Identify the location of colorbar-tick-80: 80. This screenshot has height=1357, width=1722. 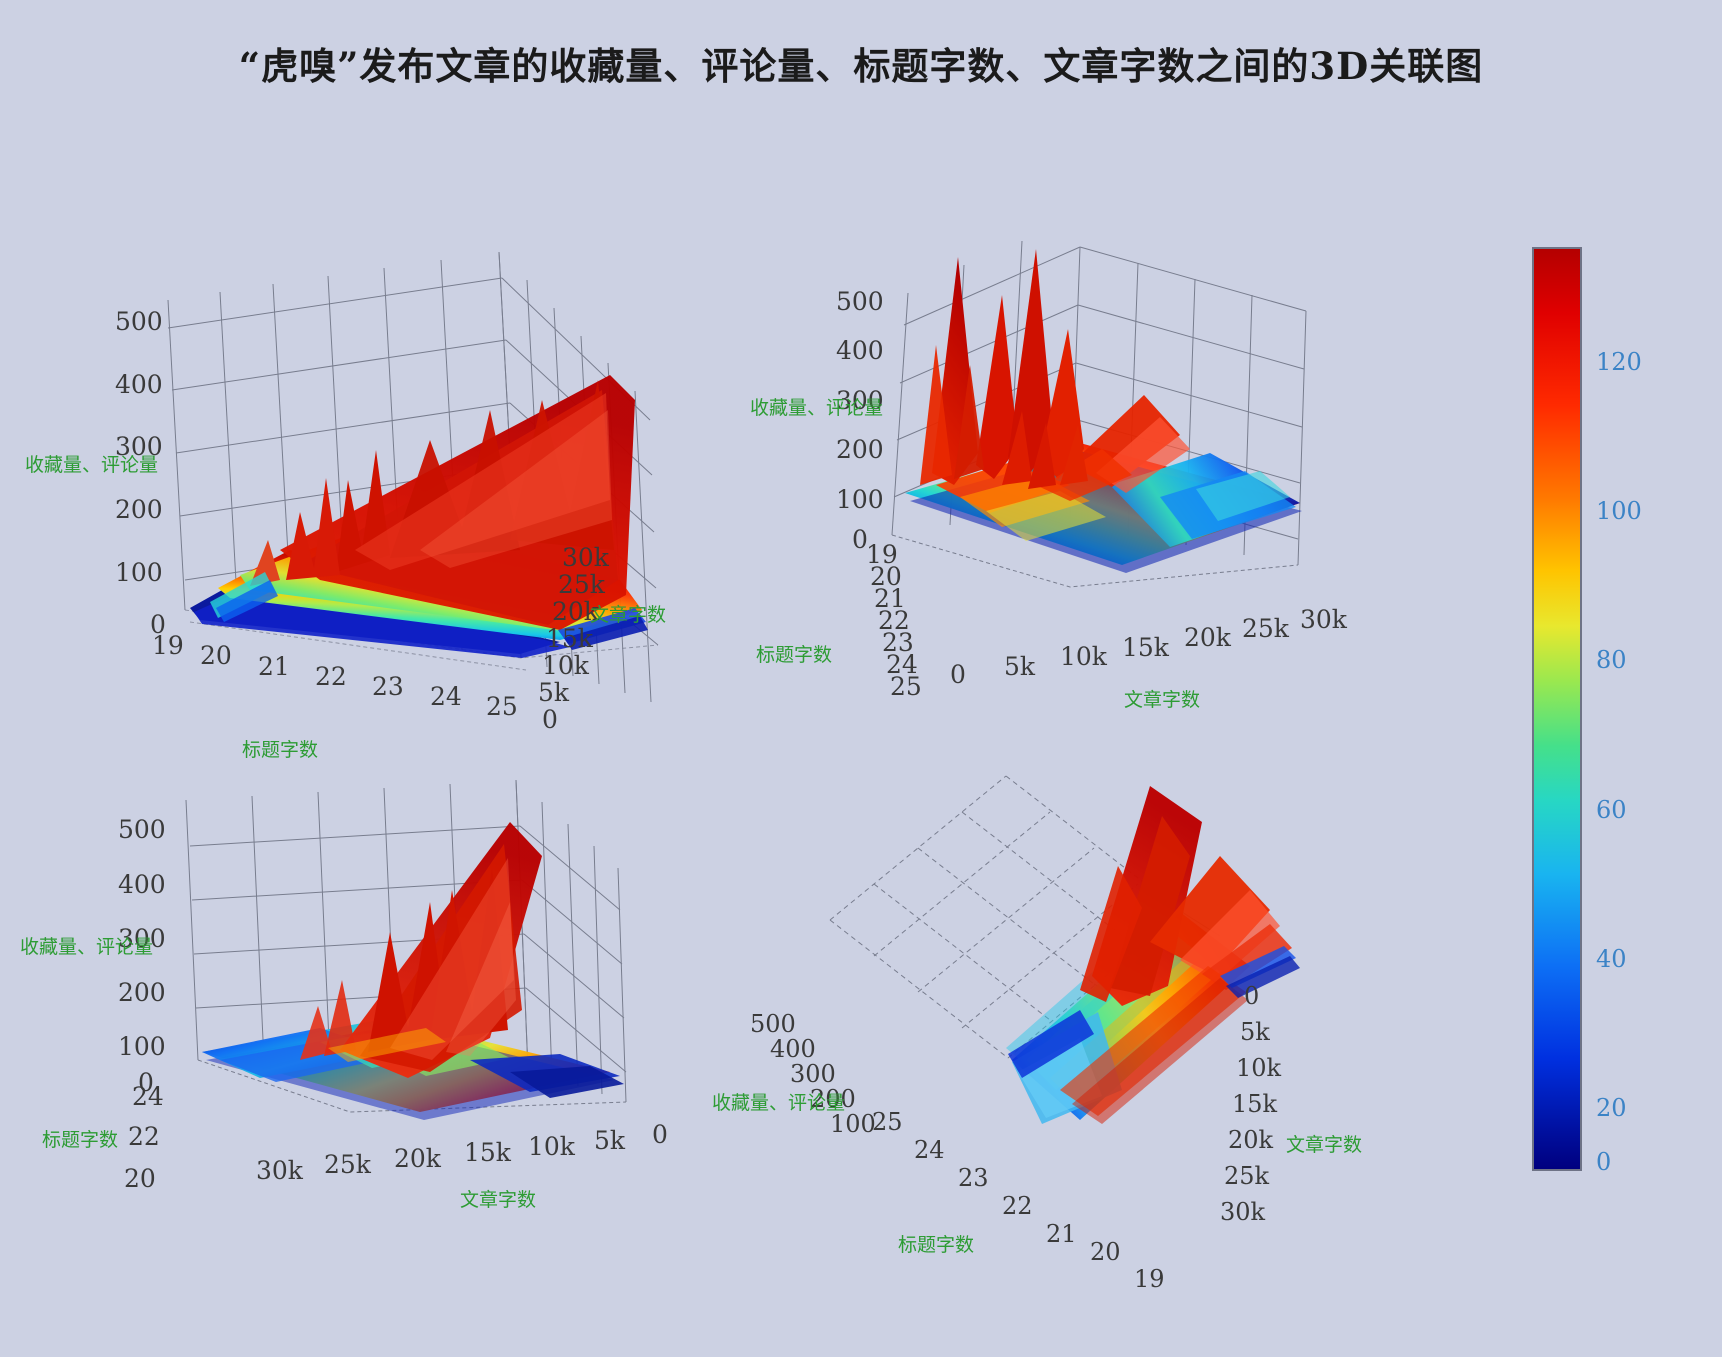
(1611, 660).